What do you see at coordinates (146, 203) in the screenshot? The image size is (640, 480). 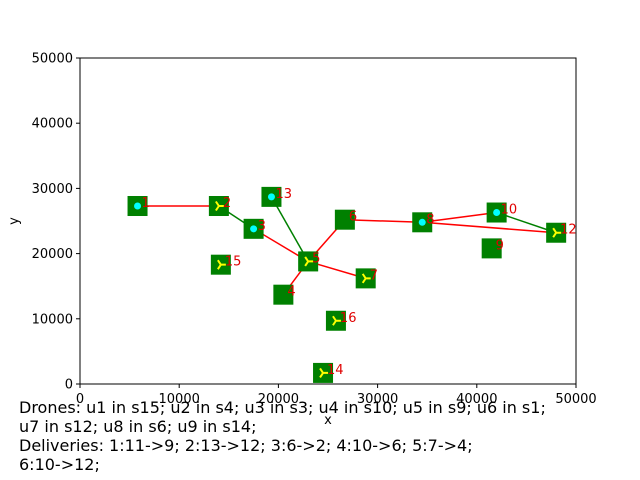 I see `node-label: 1` at bounding box center [146, 203].